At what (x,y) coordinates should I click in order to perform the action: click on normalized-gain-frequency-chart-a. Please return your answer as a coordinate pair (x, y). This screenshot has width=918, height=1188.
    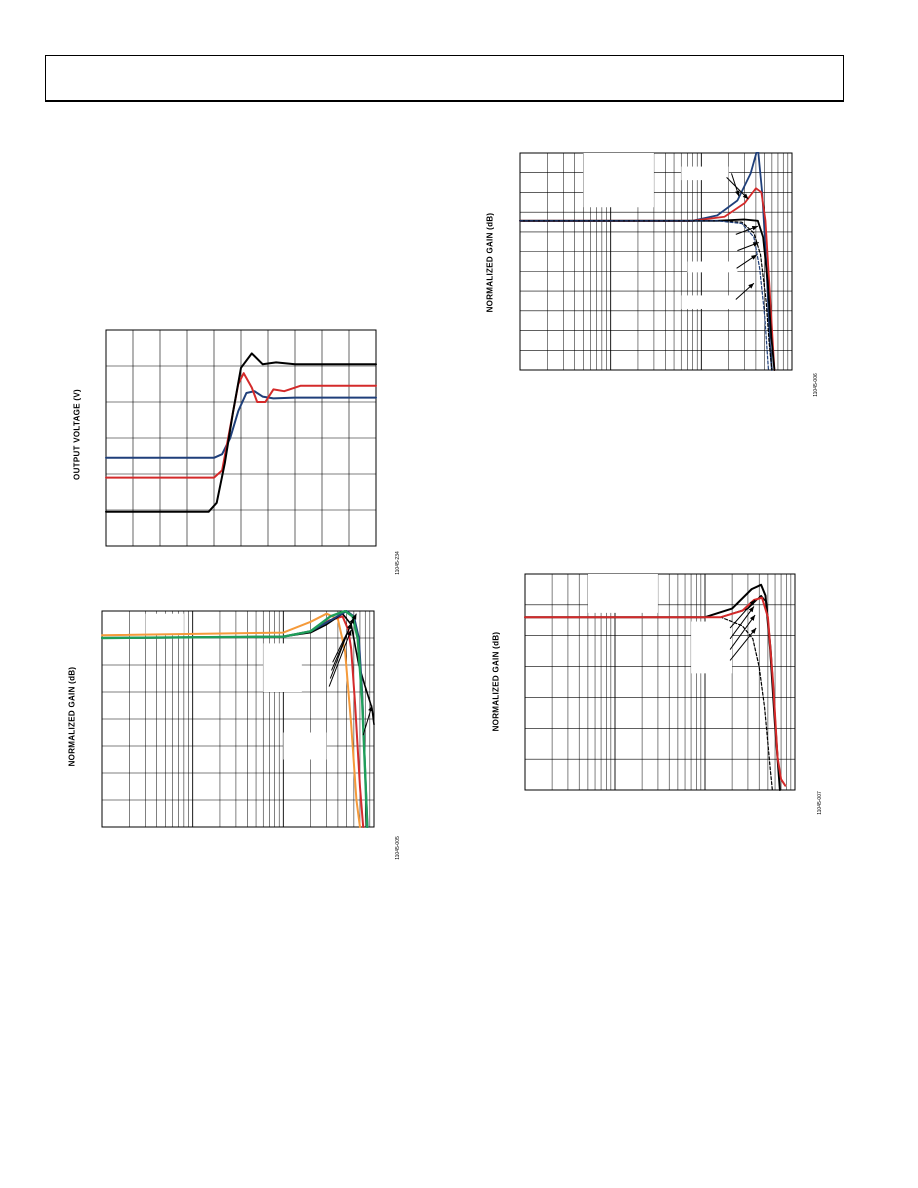
    Looking at the image, I should click on (238, 719).